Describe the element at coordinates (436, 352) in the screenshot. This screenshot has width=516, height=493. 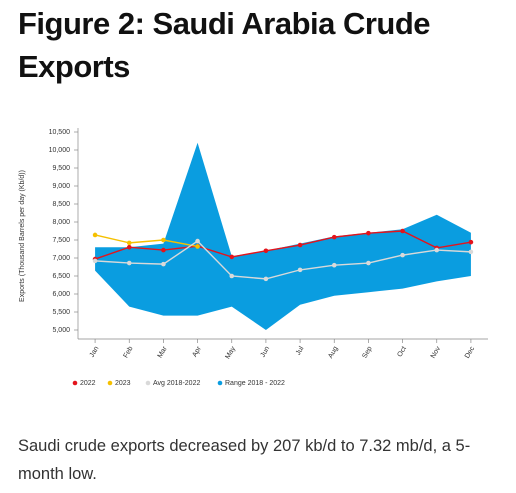
I see `x-tick-label: Nov` at that location.